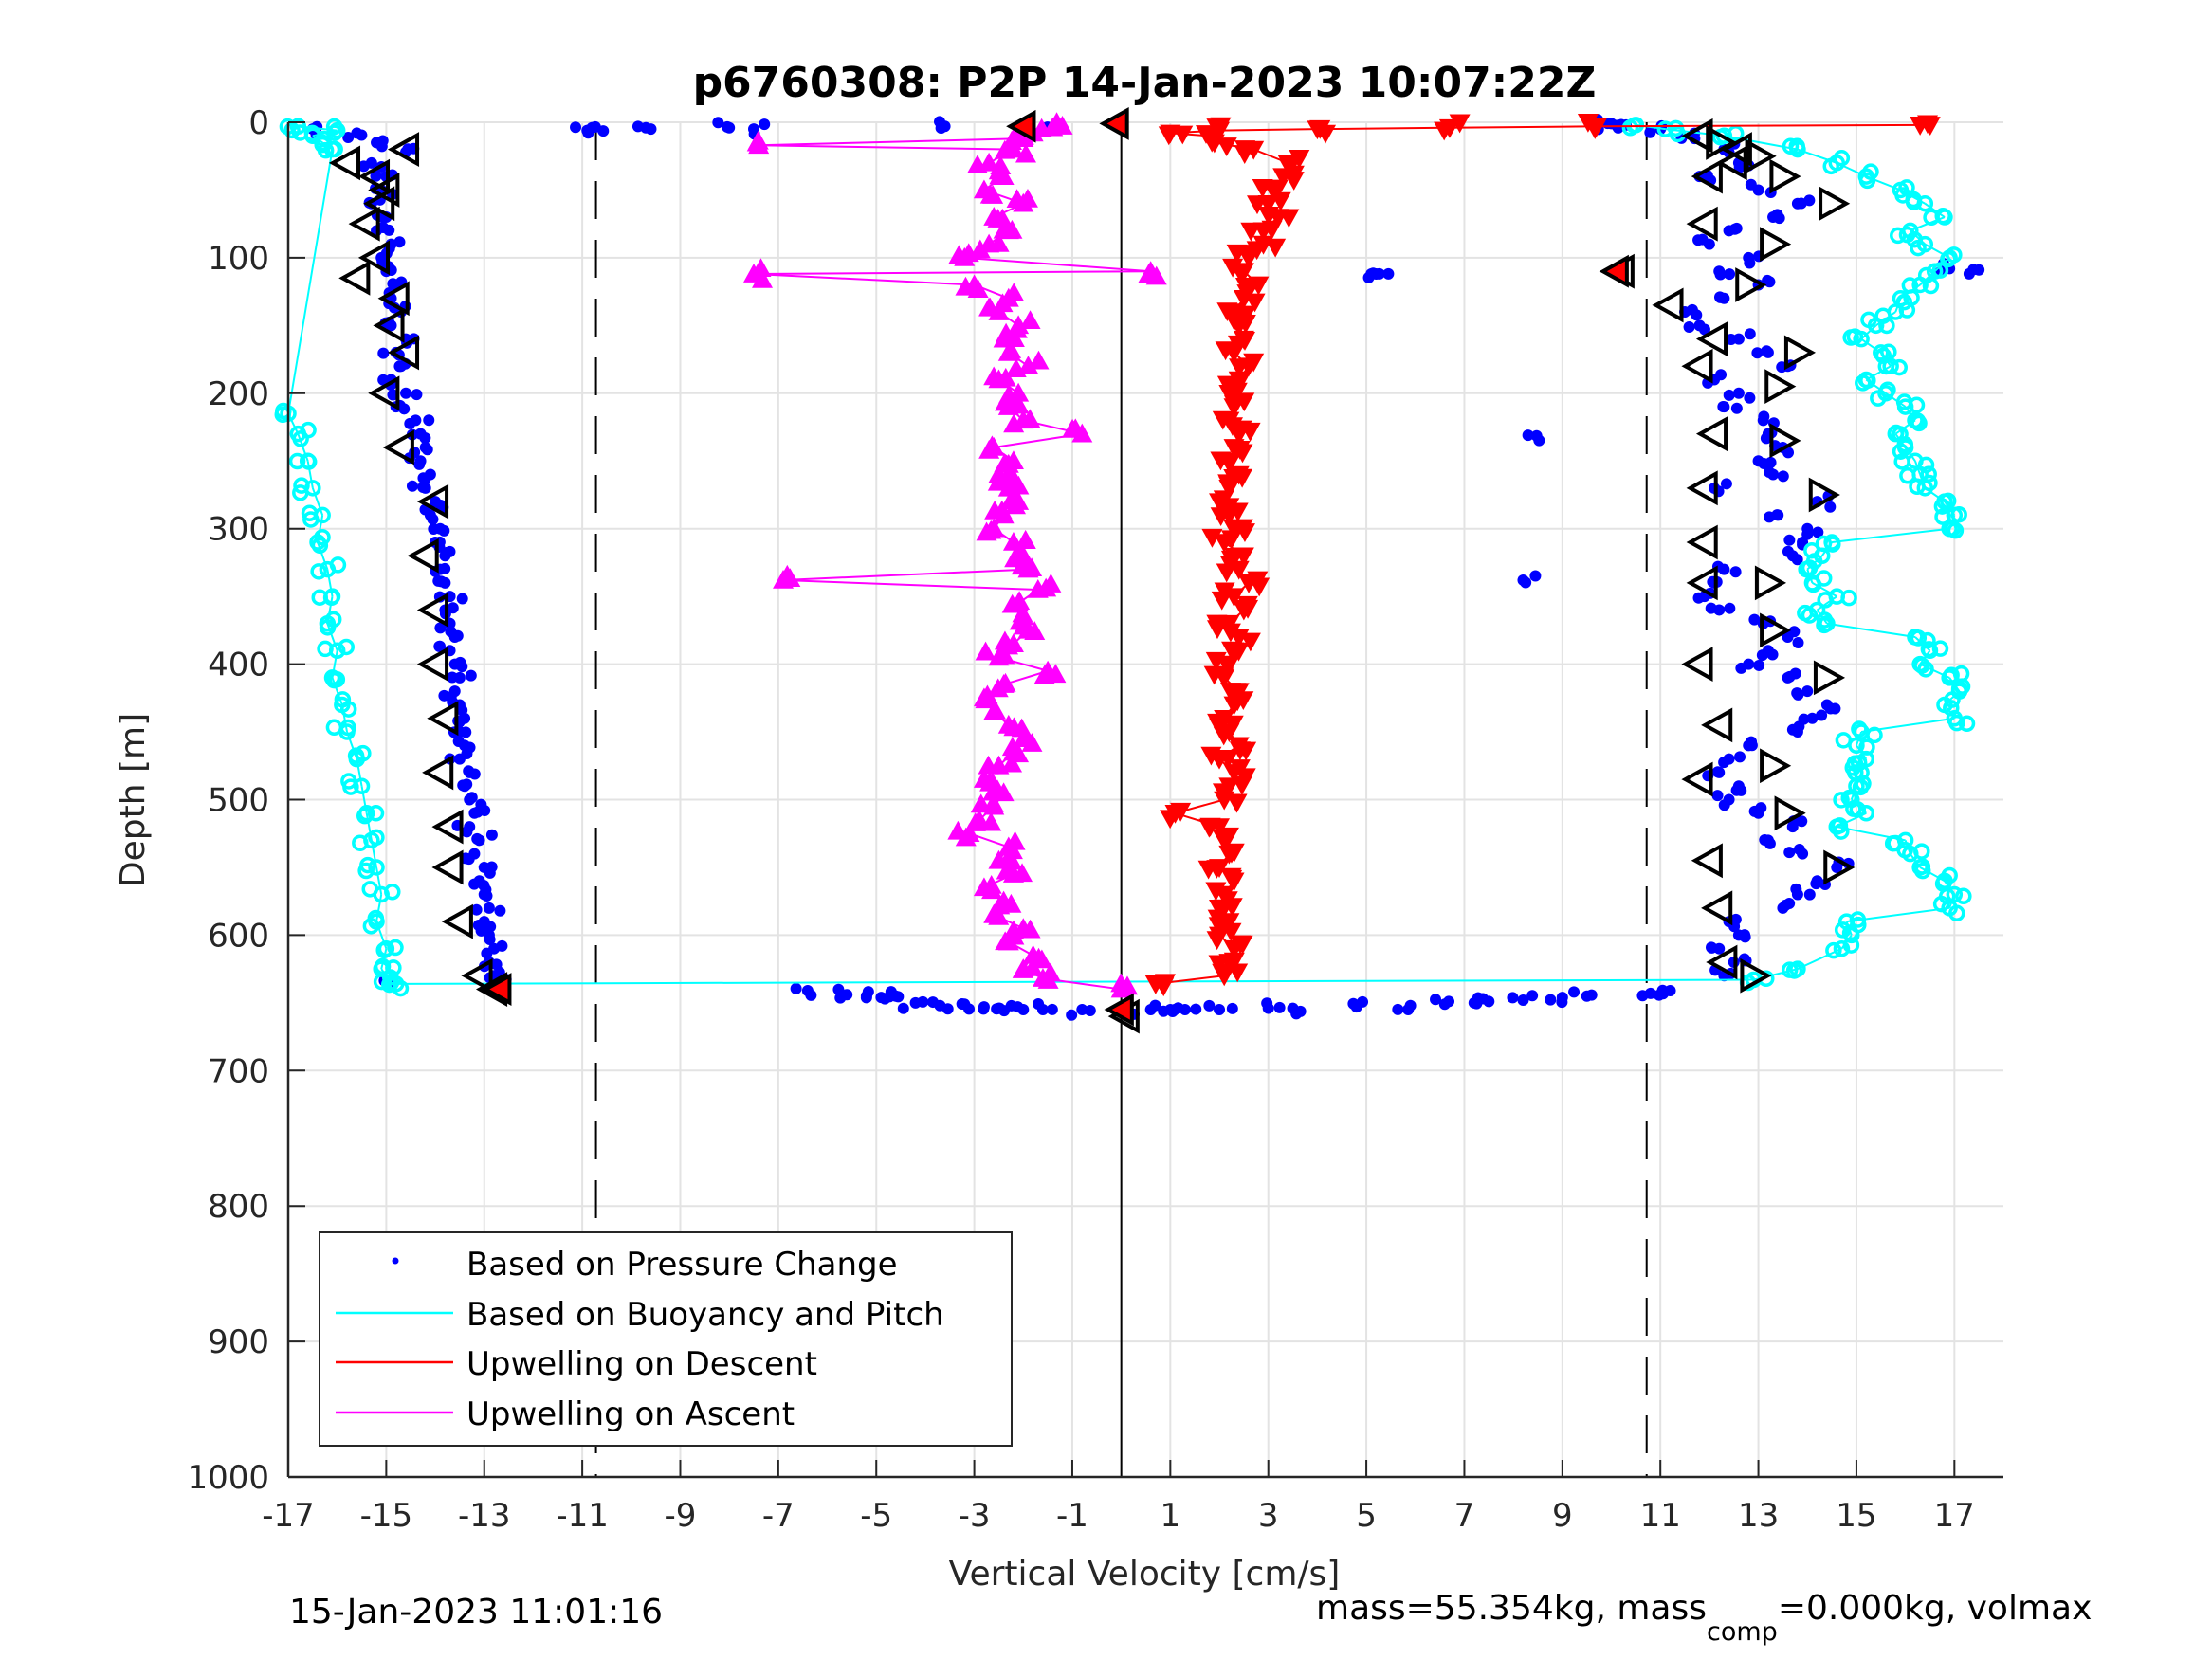 The height and width of the screenshot is (1659, 2212). What do you see at coordinates (418, 569) in the screenshot?
I see `series-left-pointing-markers-descent-` at bounding box center [418, 569].